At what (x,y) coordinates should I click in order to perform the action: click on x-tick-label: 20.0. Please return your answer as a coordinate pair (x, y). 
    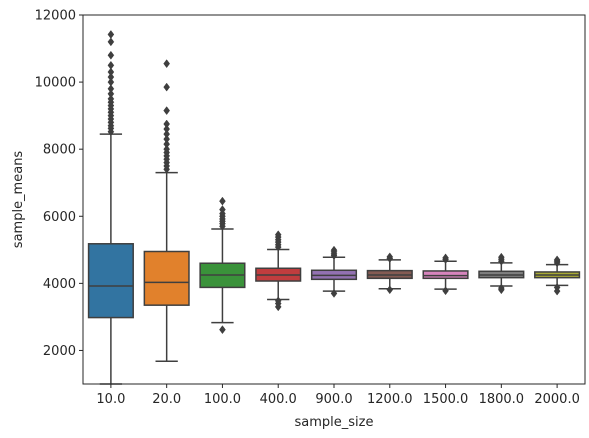
    Looking at the image, I should click on (166, 399).